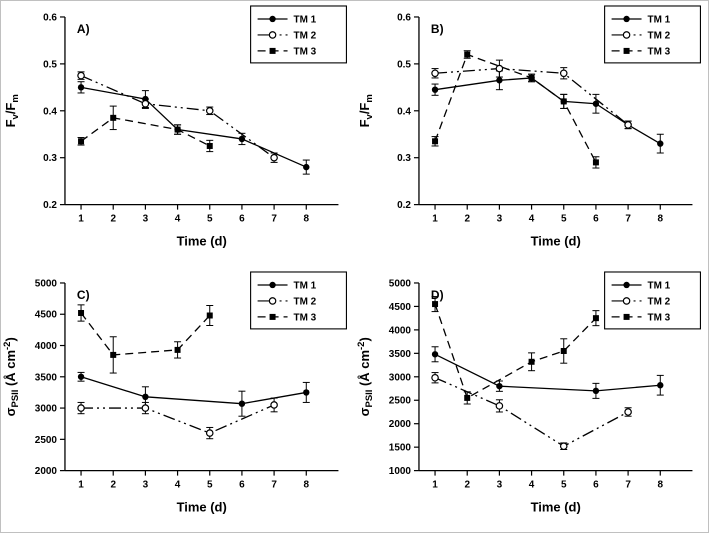  What do you see at coordinates (404, 17) in the screenshot?
I see `y-tick-label: 0.6` at bounding box center [404, 17].